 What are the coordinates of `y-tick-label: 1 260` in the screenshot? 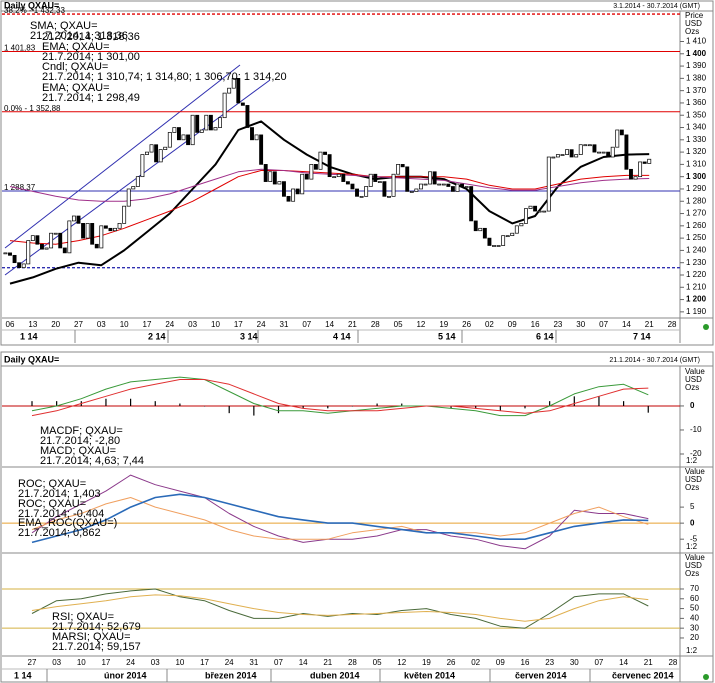 It's located at (696, 225).